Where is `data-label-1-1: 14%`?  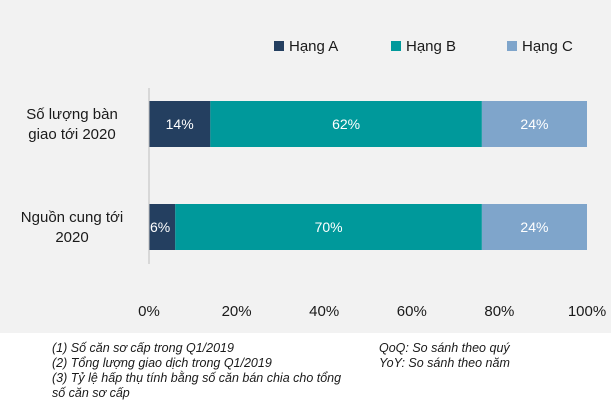 data-label-1-1: 14% is located at coordinates (180, 124).